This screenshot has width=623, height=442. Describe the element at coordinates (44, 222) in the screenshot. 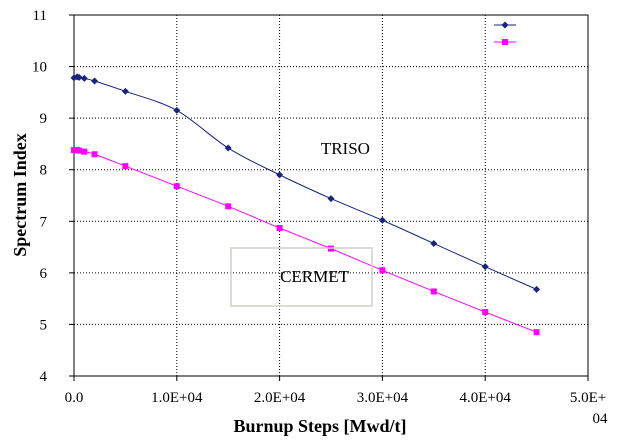

I see `y-tick-label: 7` at that location.